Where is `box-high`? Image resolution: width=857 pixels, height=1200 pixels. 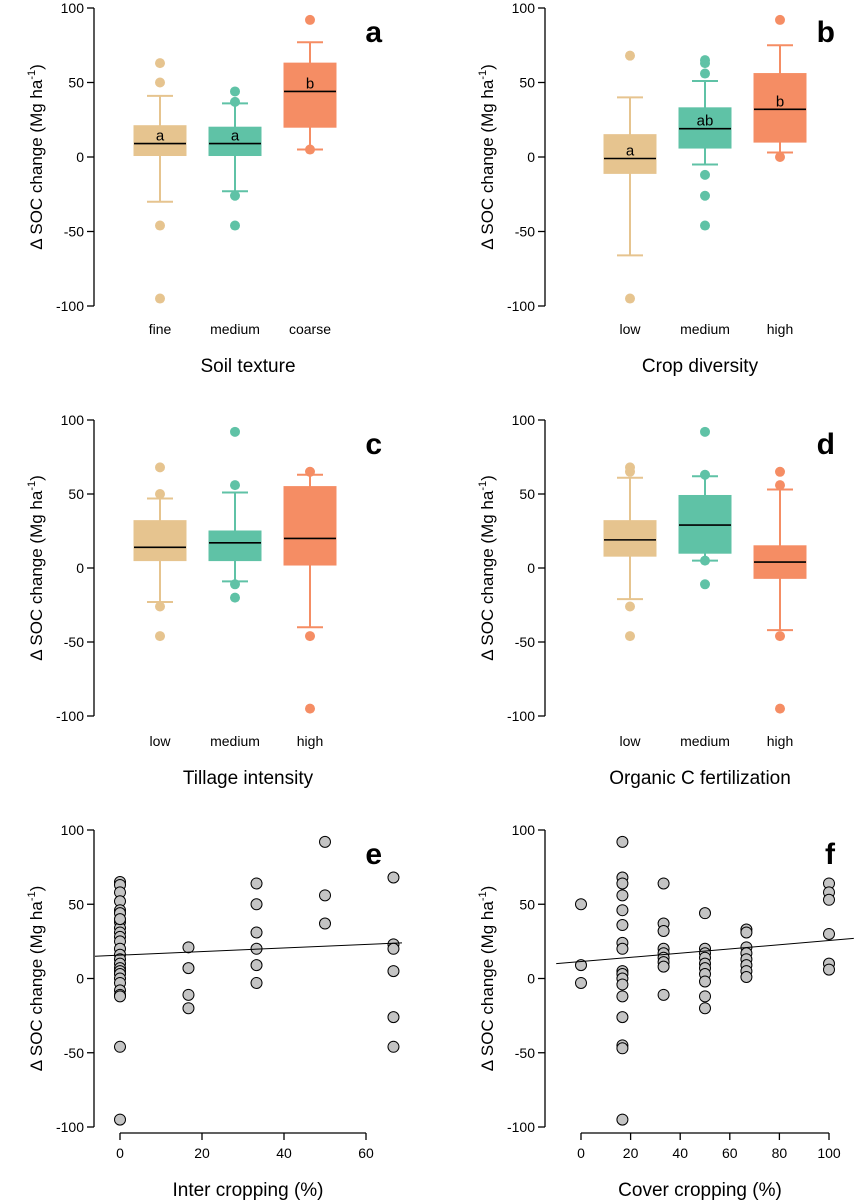 box-high is located at coordinates (780, 108).